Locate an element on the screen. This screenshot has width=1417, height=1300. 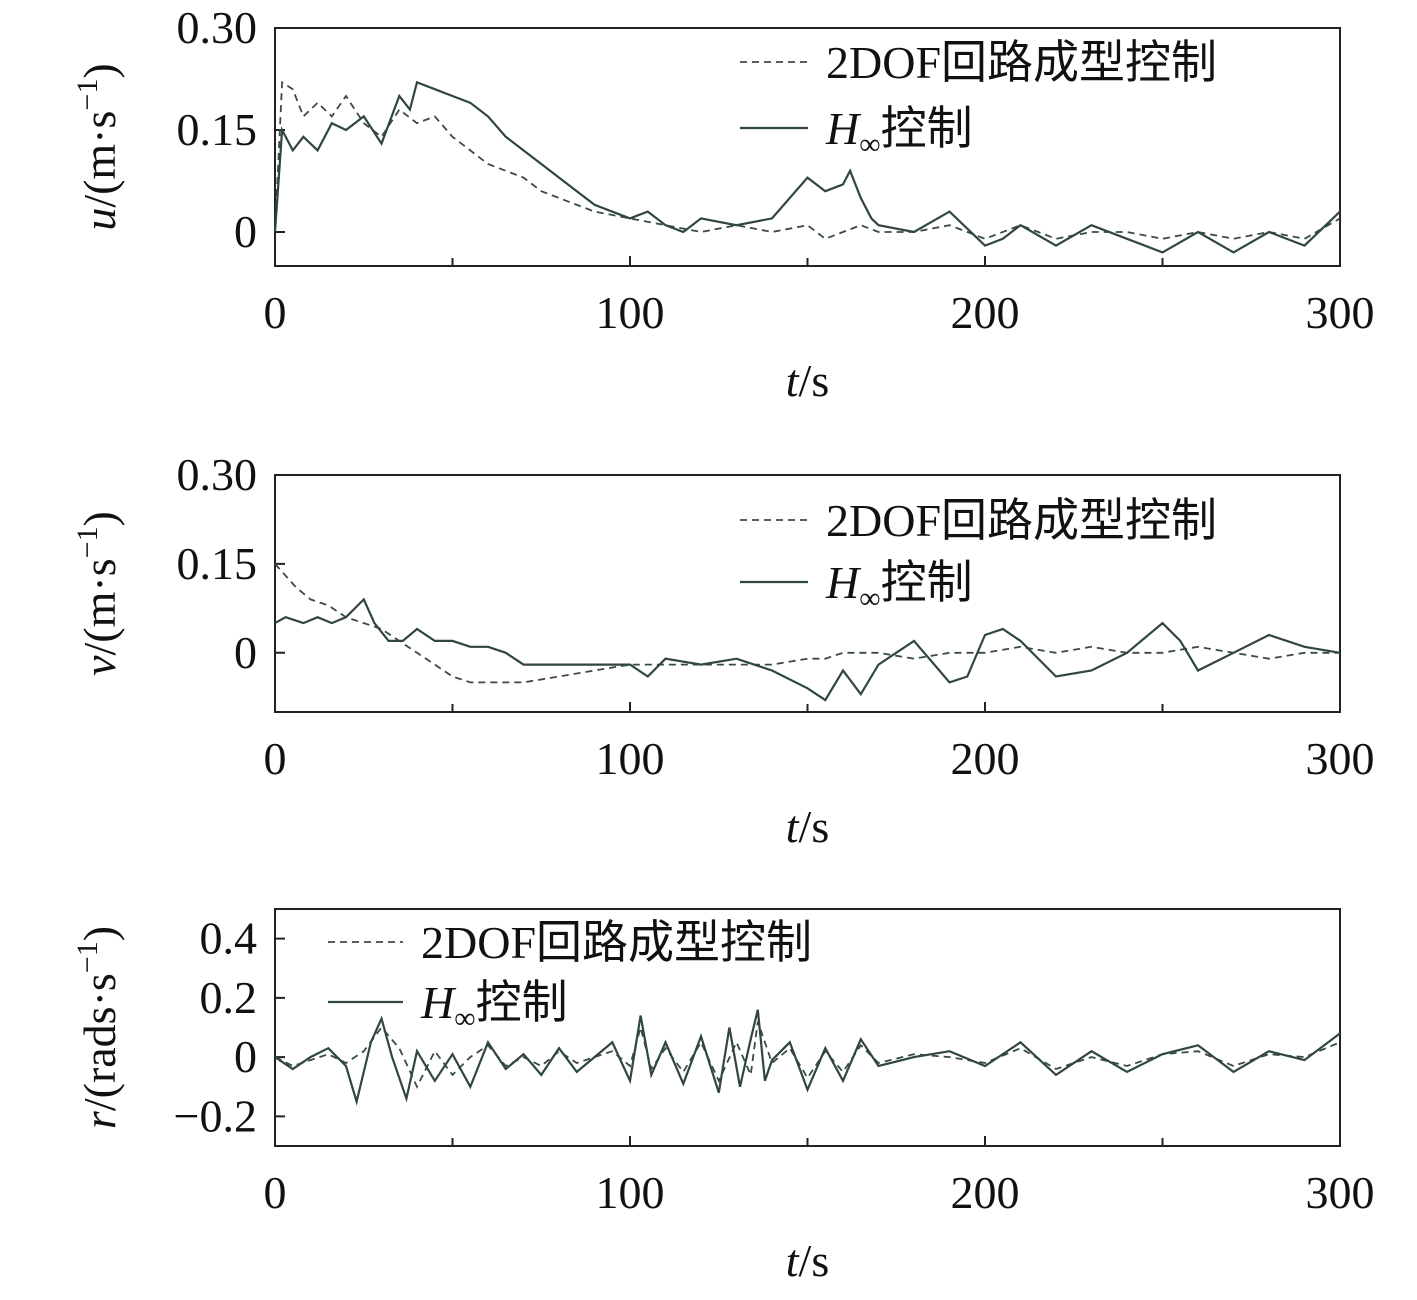
y-tick-label: 0.4 is located at coordinates (229, 938).